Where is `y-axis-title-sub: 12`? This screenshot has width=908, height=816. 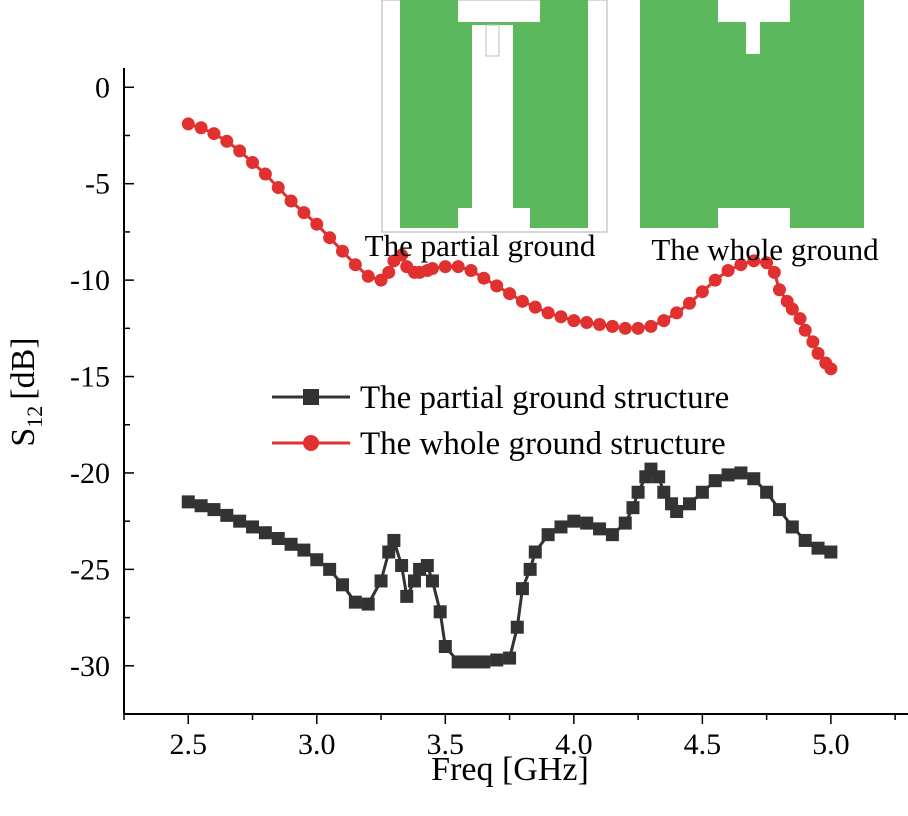
y-axis-title-sub: 12 is located at coordinates (34, 417).